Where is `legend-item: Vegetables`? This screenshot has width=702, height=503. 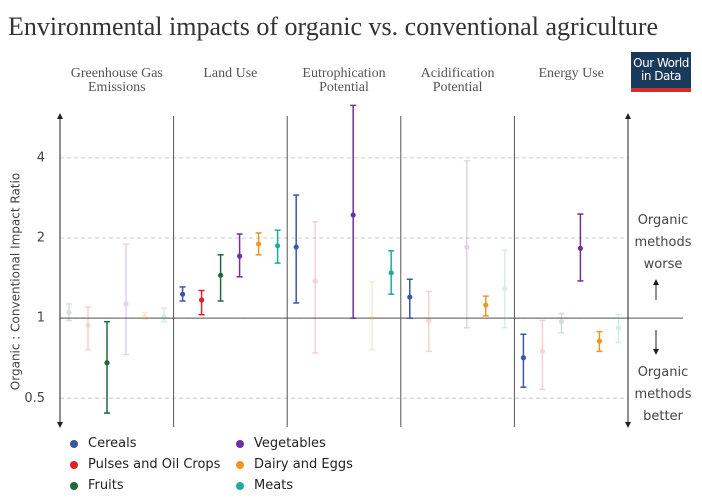
legend-item: Vegetables is located at coordinates (281, 443).